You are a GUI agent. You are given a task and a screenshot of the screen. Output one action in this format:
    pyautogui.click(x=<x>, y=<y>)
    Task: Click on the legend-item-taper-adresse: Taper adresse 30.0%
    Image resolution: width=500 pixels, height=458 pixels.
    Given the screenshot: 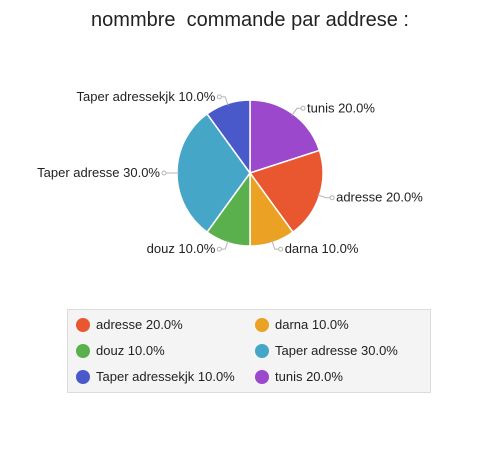 What is the action you would take?
    pyautogui.click(x=326, y=350)
    